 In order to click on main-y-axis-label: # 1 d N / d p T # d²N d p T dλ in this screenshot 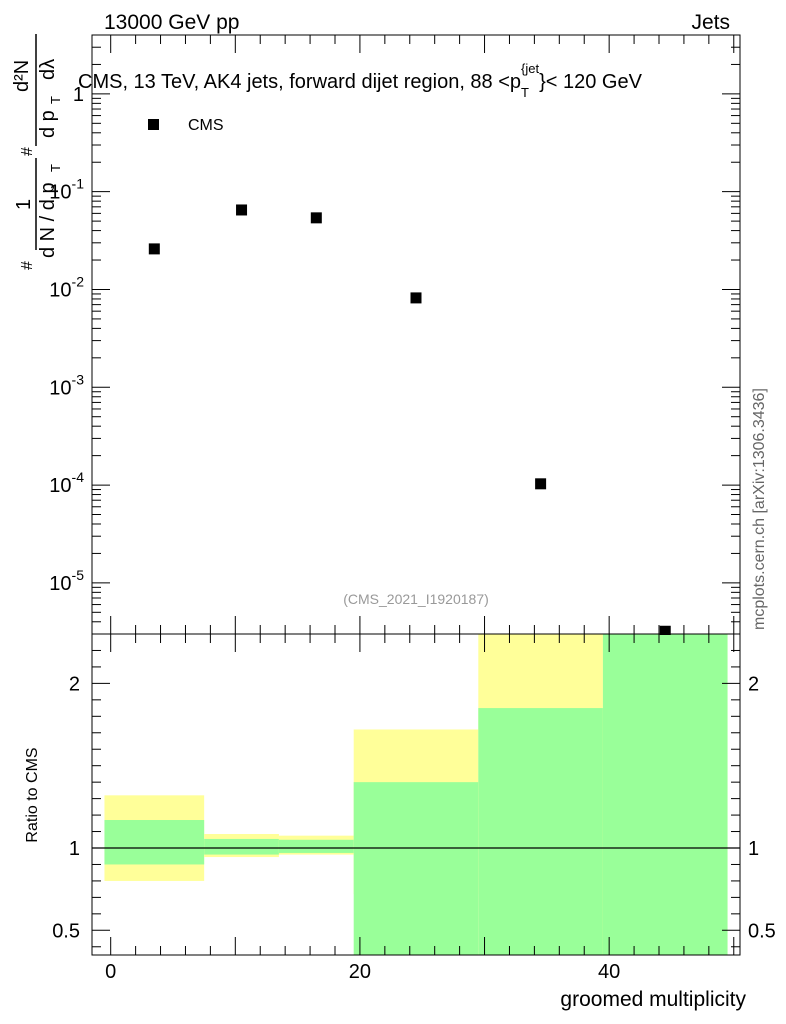, I will do `click(37, 152)`.